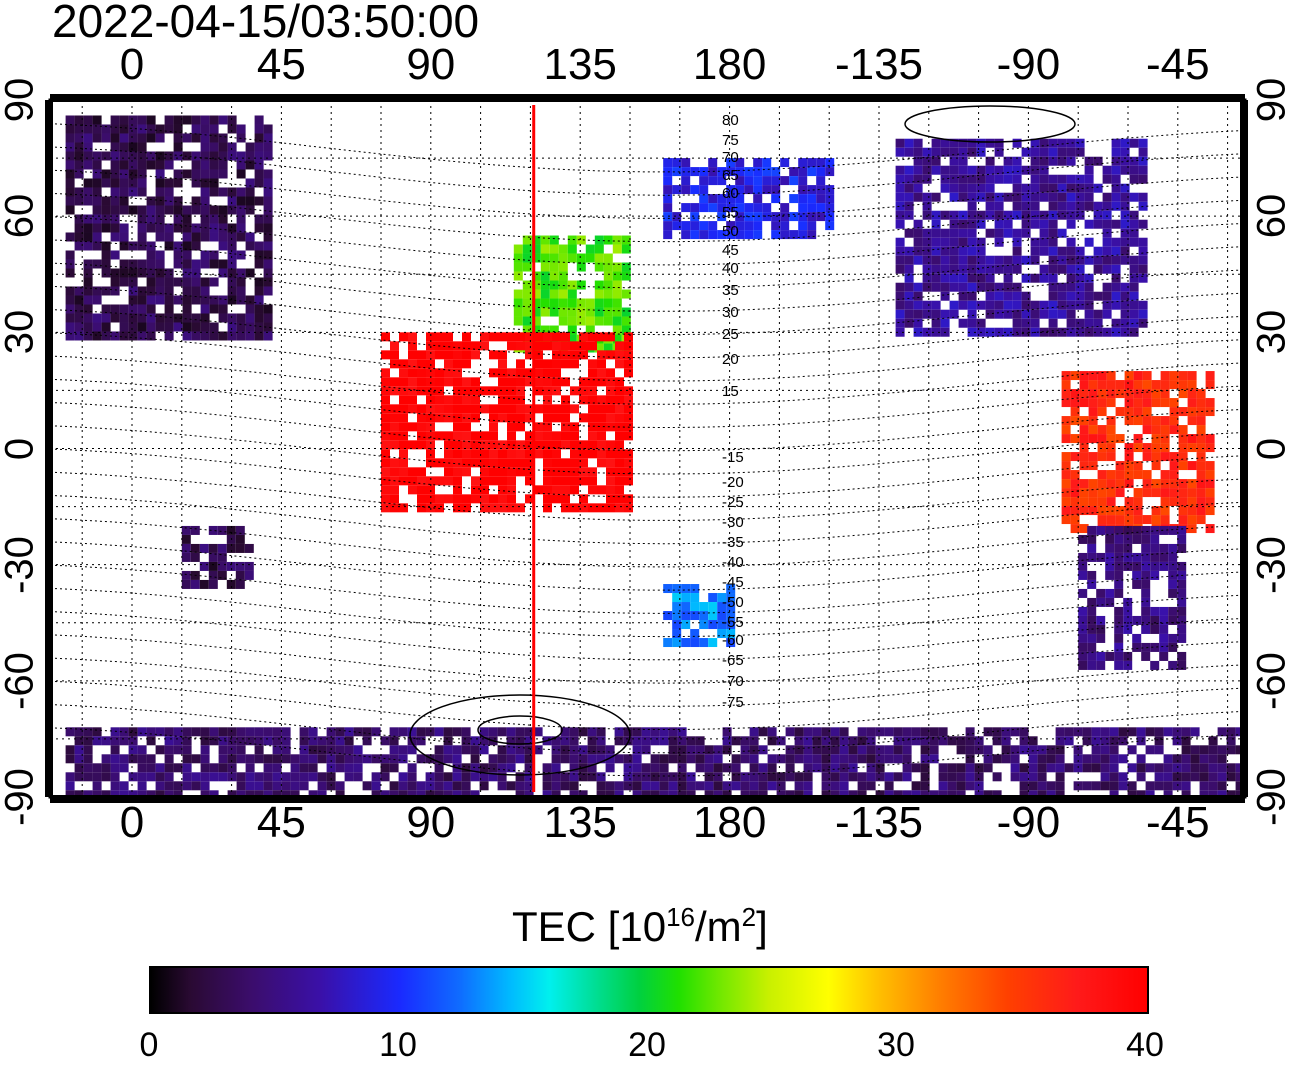 This screenshot has width=1294, height=1065. What do you see at coordinates (733, 542) in the screenshot?
I see `contour-label: -35` at bounding box center [733, 542].